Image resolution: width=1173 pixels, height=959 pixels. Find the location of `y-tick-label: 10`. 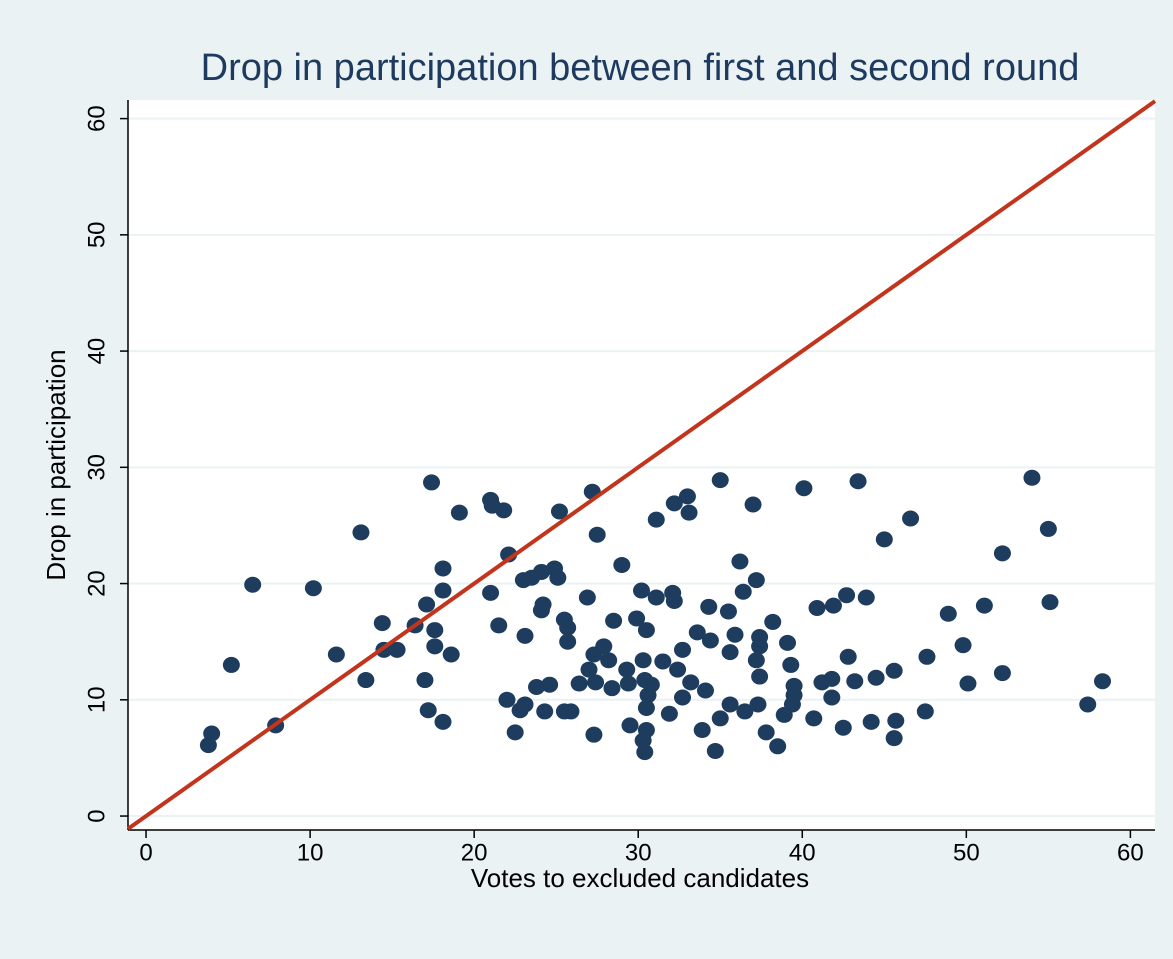

y-tick-label: 10 is located at coordinates (96, 699).